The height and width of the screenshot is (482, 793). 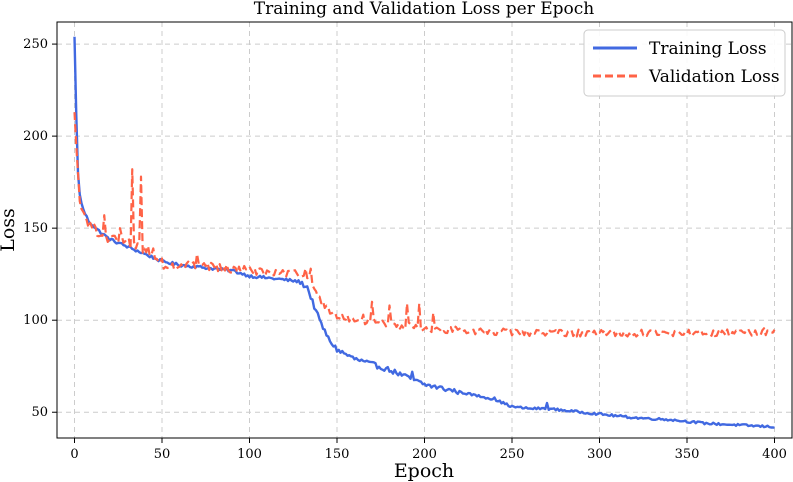 I want to click on x-tick-label: 400, so click(x=774, y=454).